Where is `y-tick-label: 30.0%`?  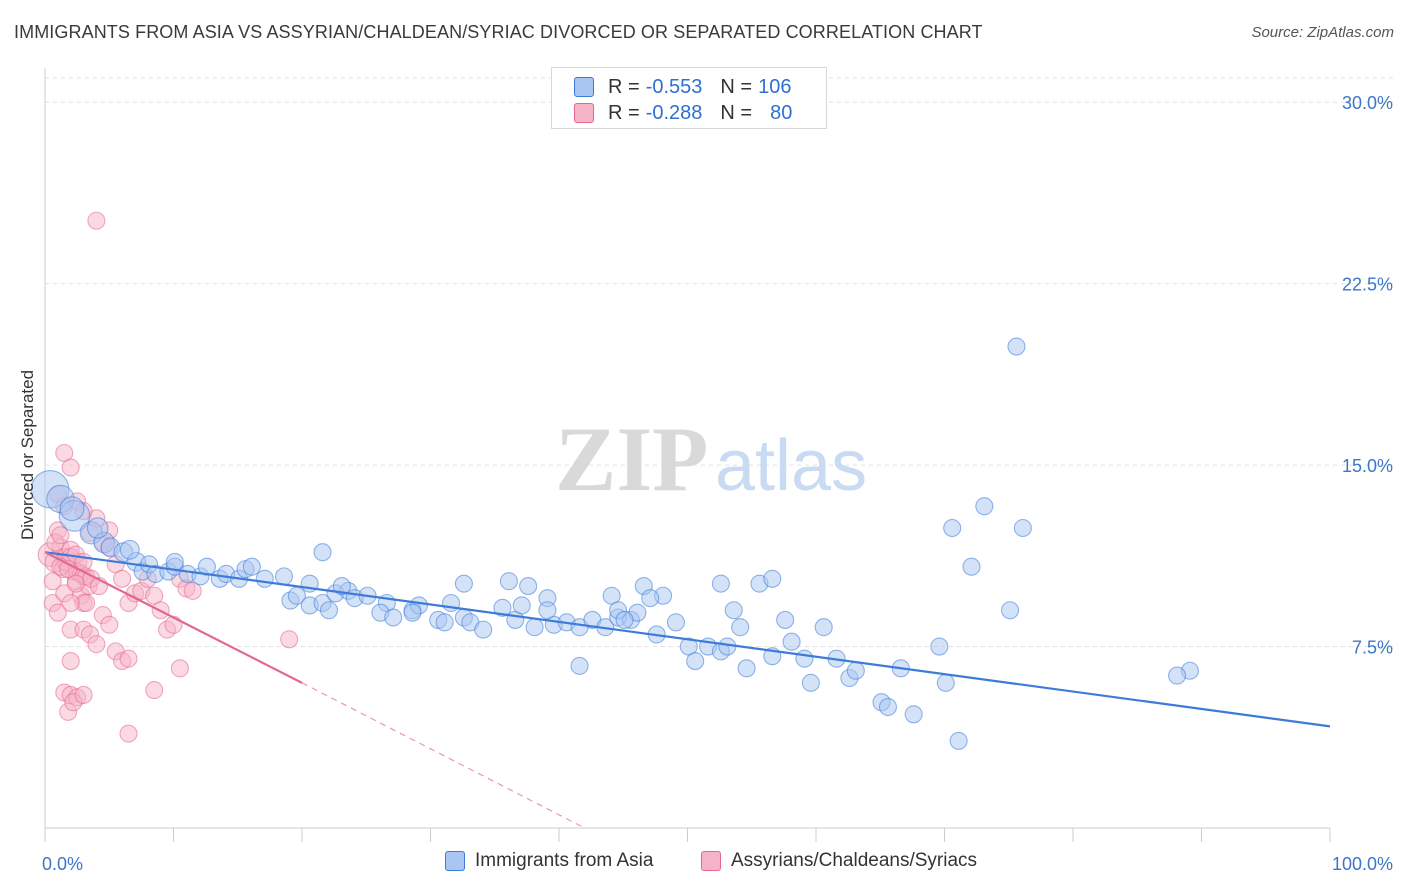 y-tick-label: 30.0% is located at coordinates (1367, 103).